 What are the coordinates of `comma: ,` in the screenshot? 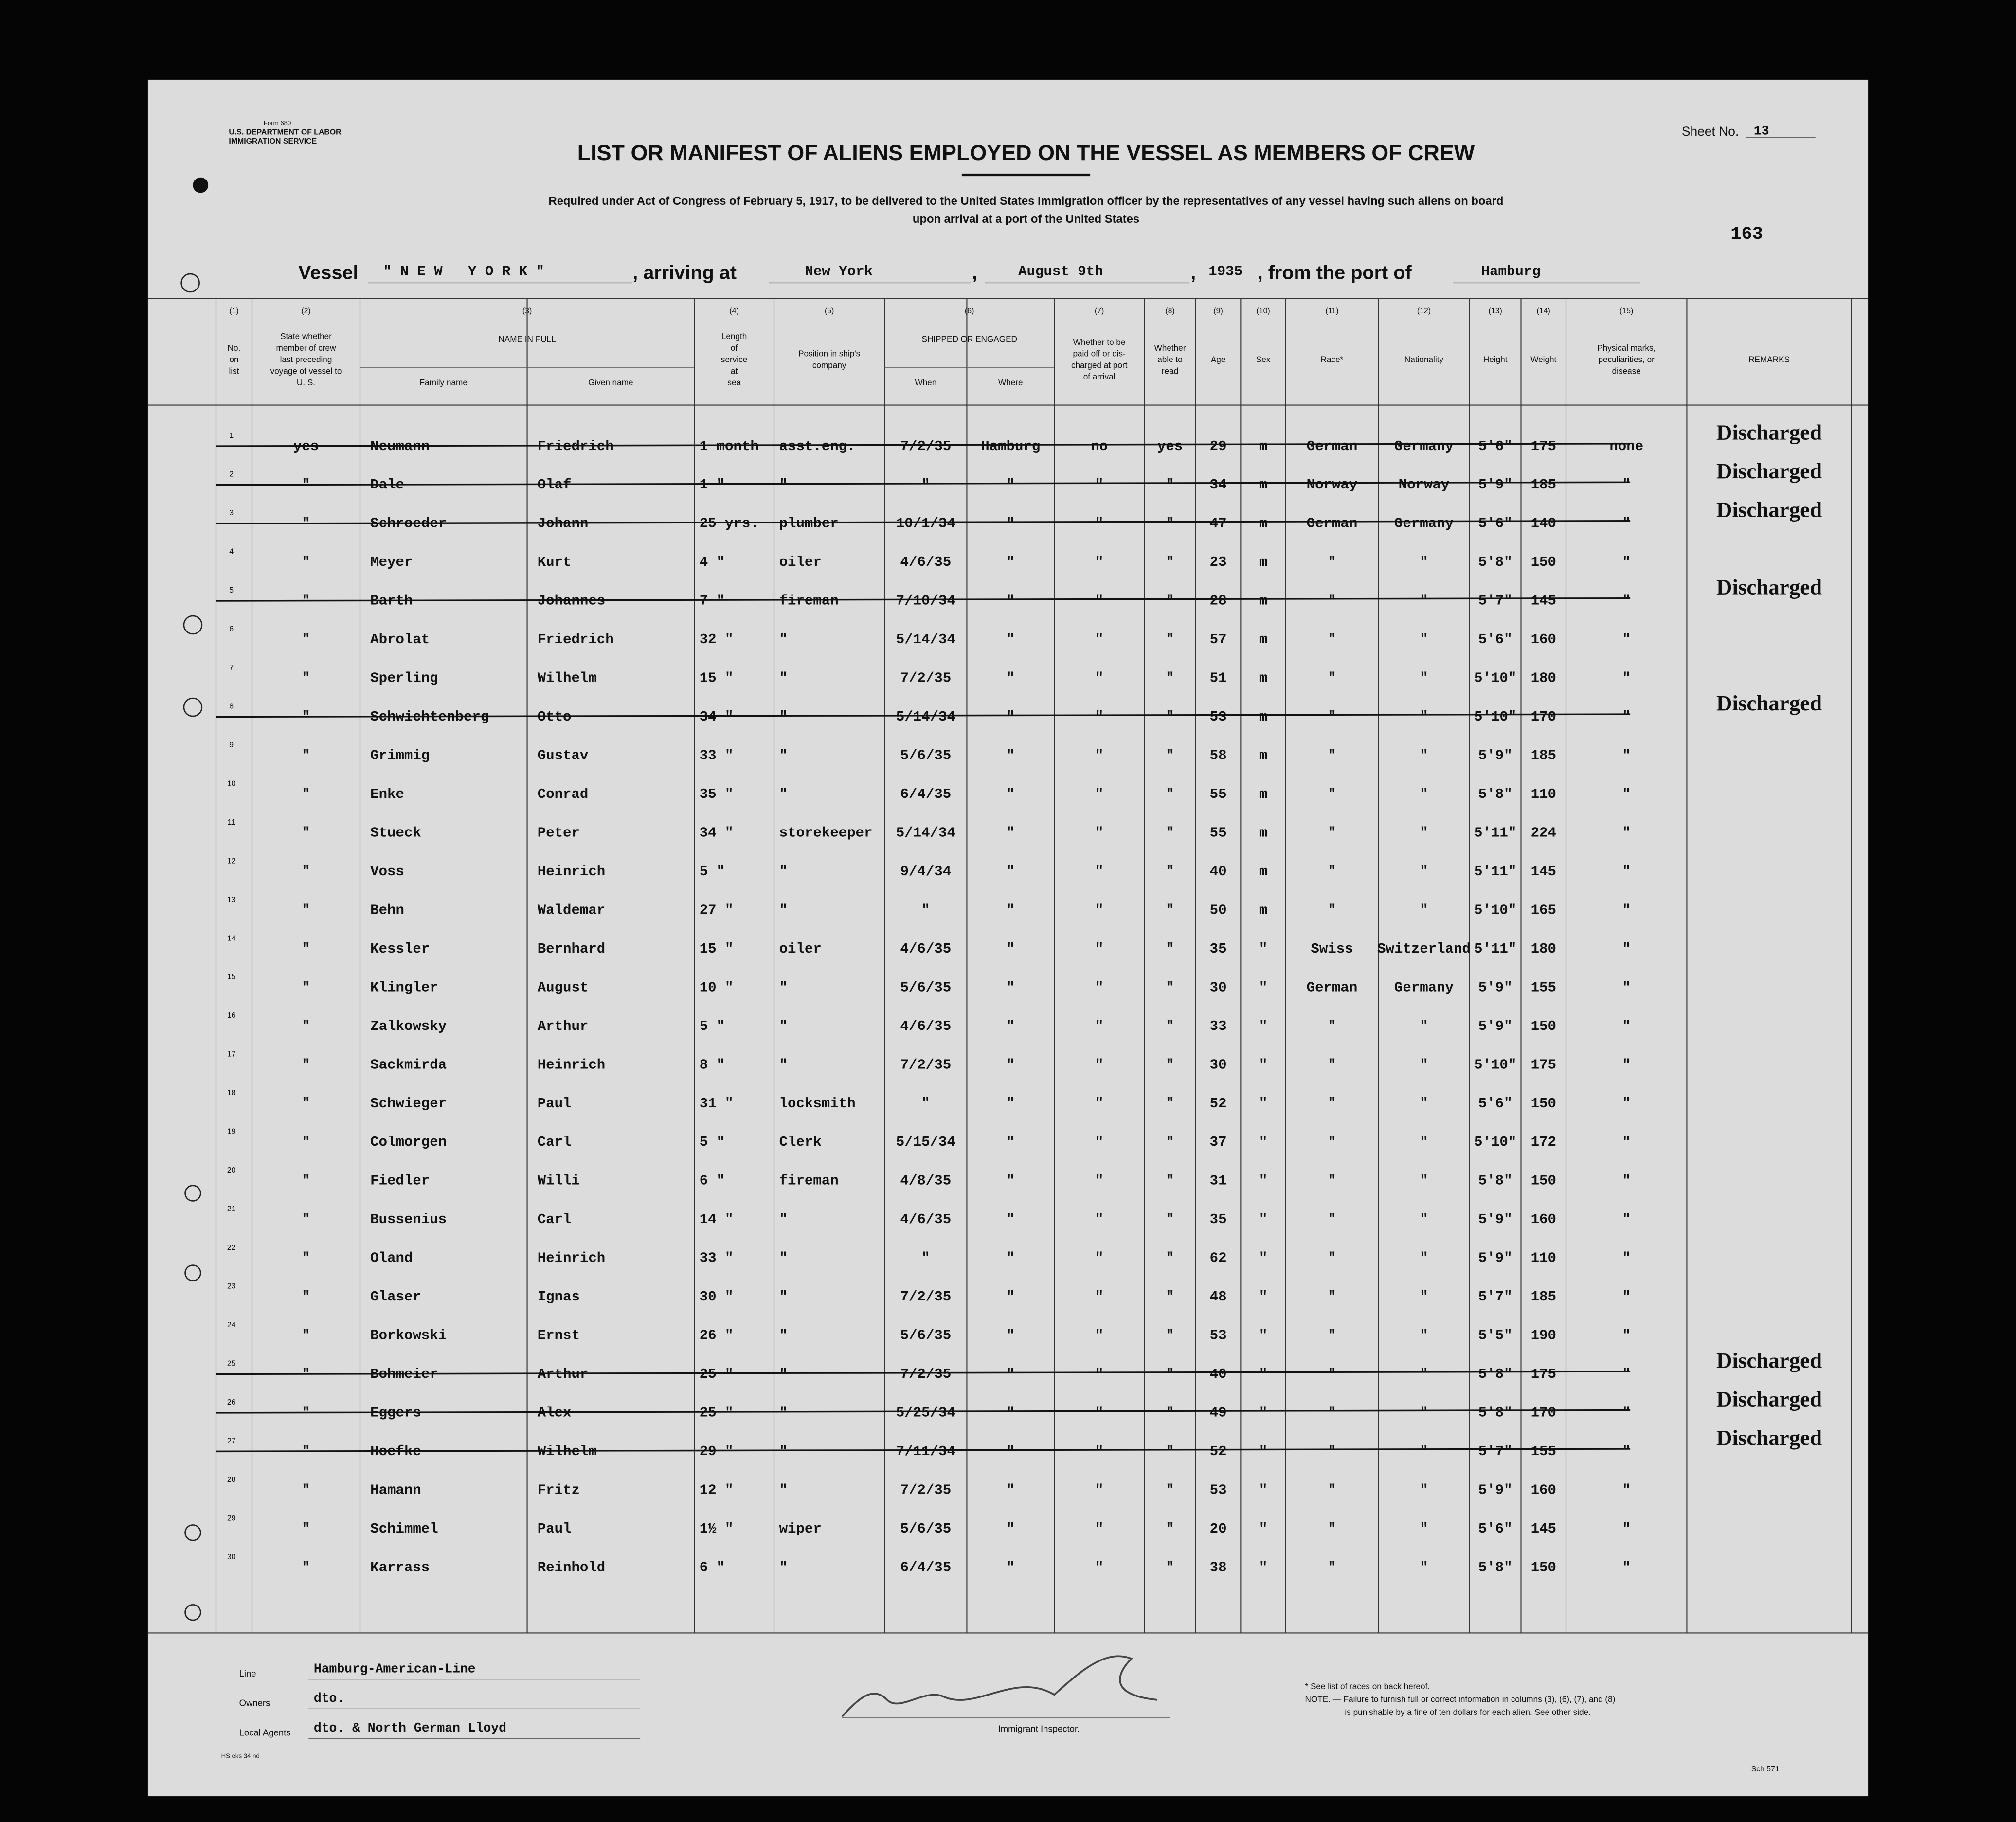 It's located at (1193, 272).